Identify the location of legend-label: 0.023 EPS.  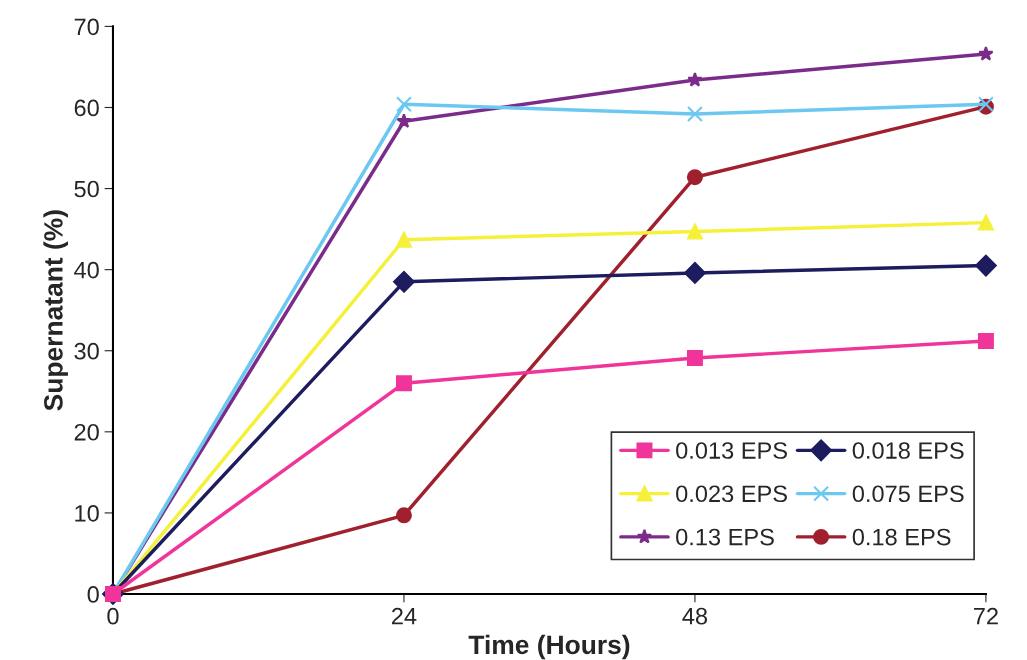
(731, 494).